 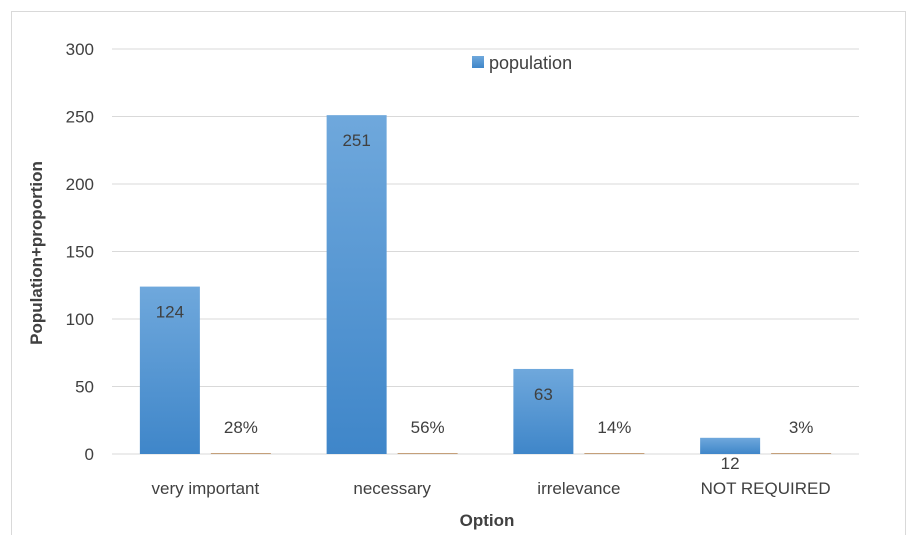 I want to click on x-category-label-2: irrelevance, so click(x=578, y=488).